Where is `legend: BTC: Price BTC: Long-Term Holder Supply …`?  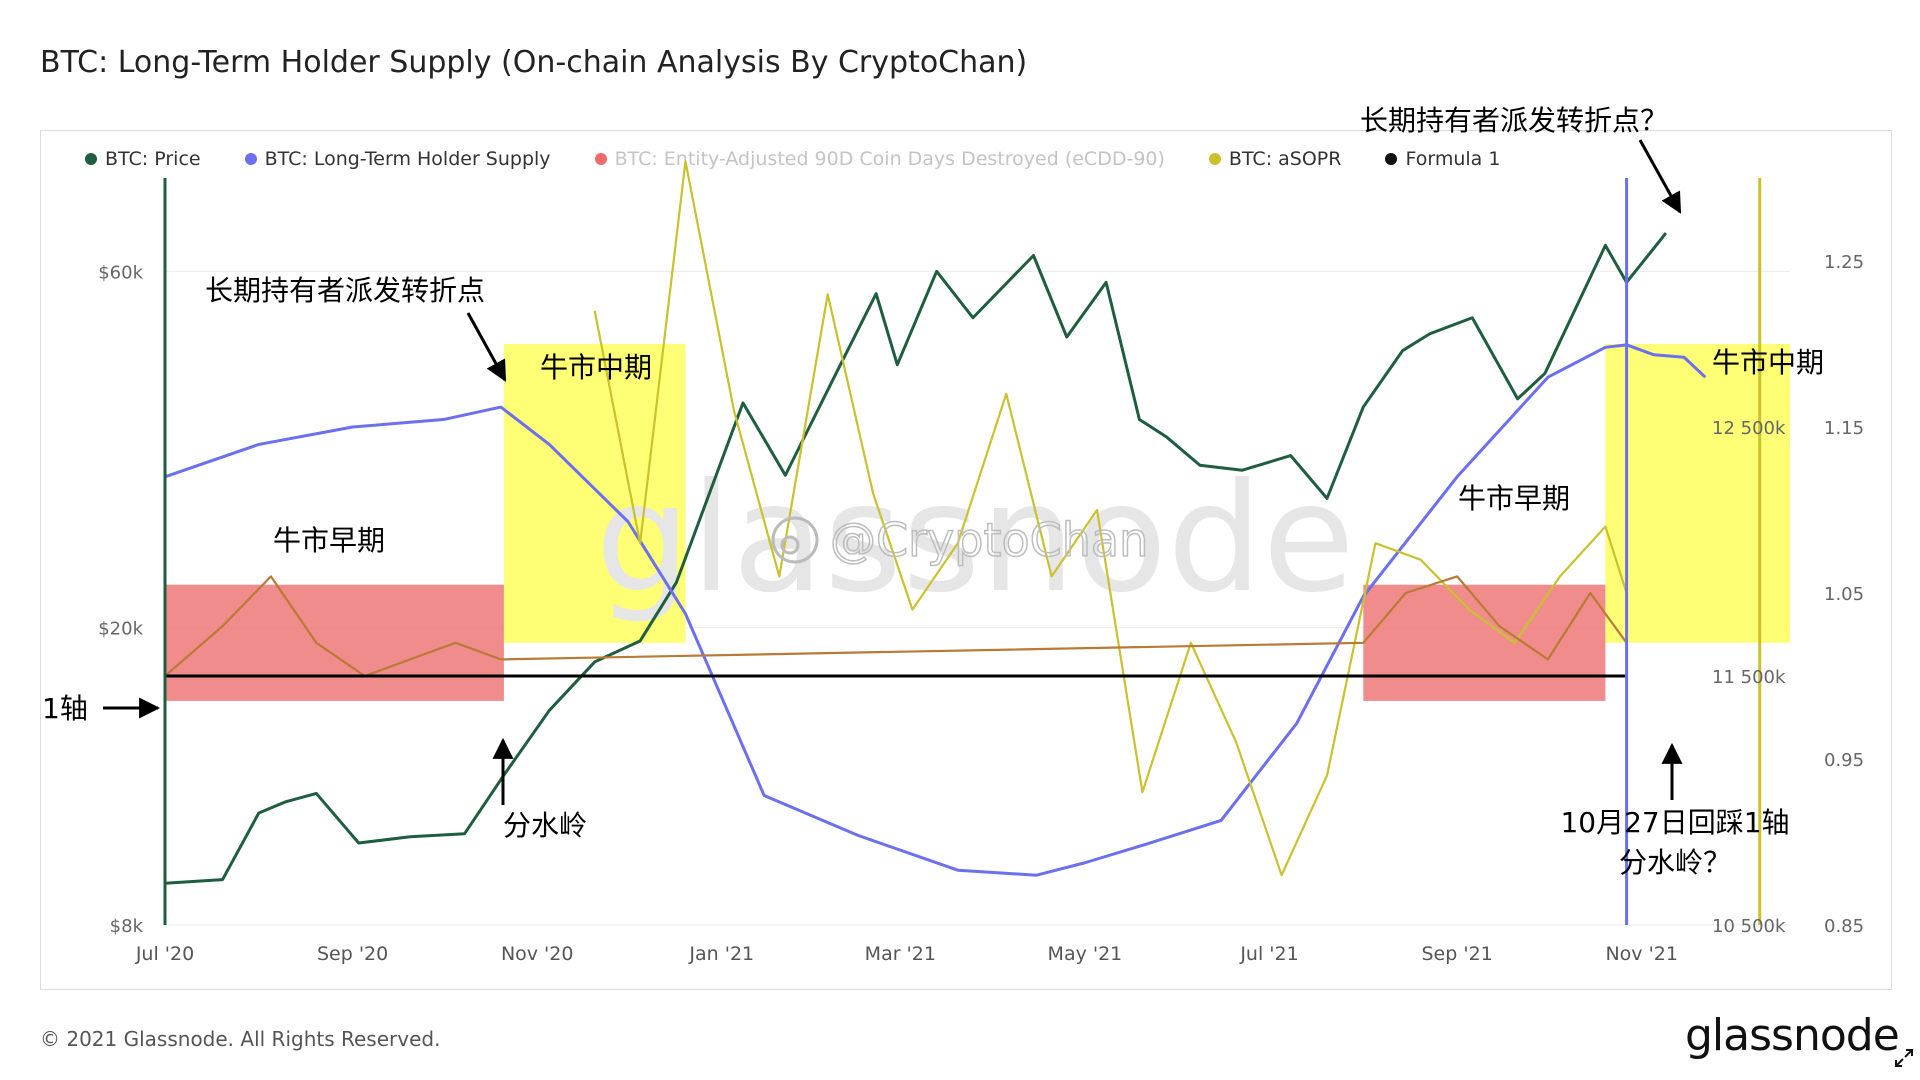
legend: BTC: Price BTC: Long-Term Holder Supply … is located at coordinates (792, 159).